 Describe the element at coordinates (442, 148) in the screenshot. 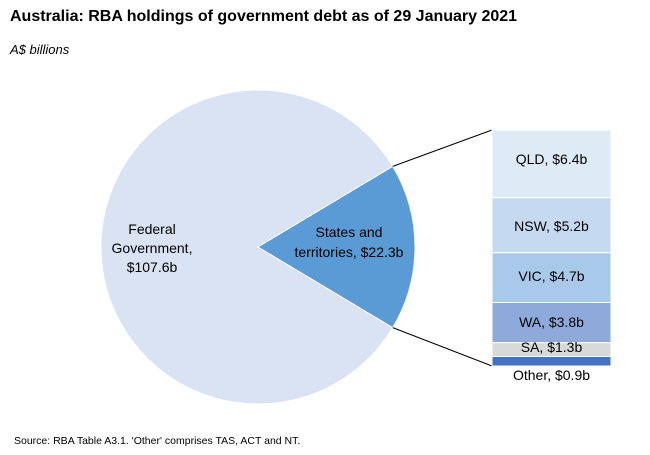

I see `connector-top` at that location.